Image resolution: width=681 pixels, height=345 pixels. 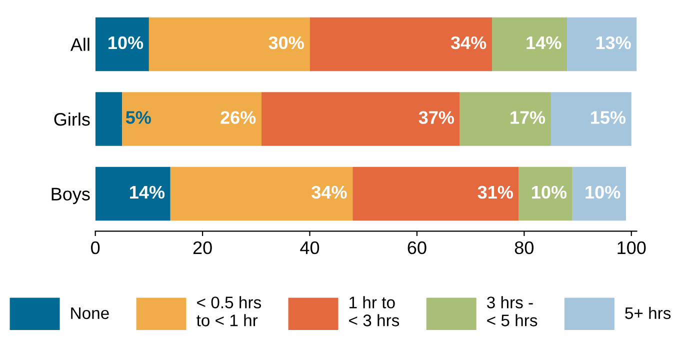 What do you see at coordinates (71, 196) in the screenshot?
I see `y-tick-label: Boys` at bounding box center [71, 196].